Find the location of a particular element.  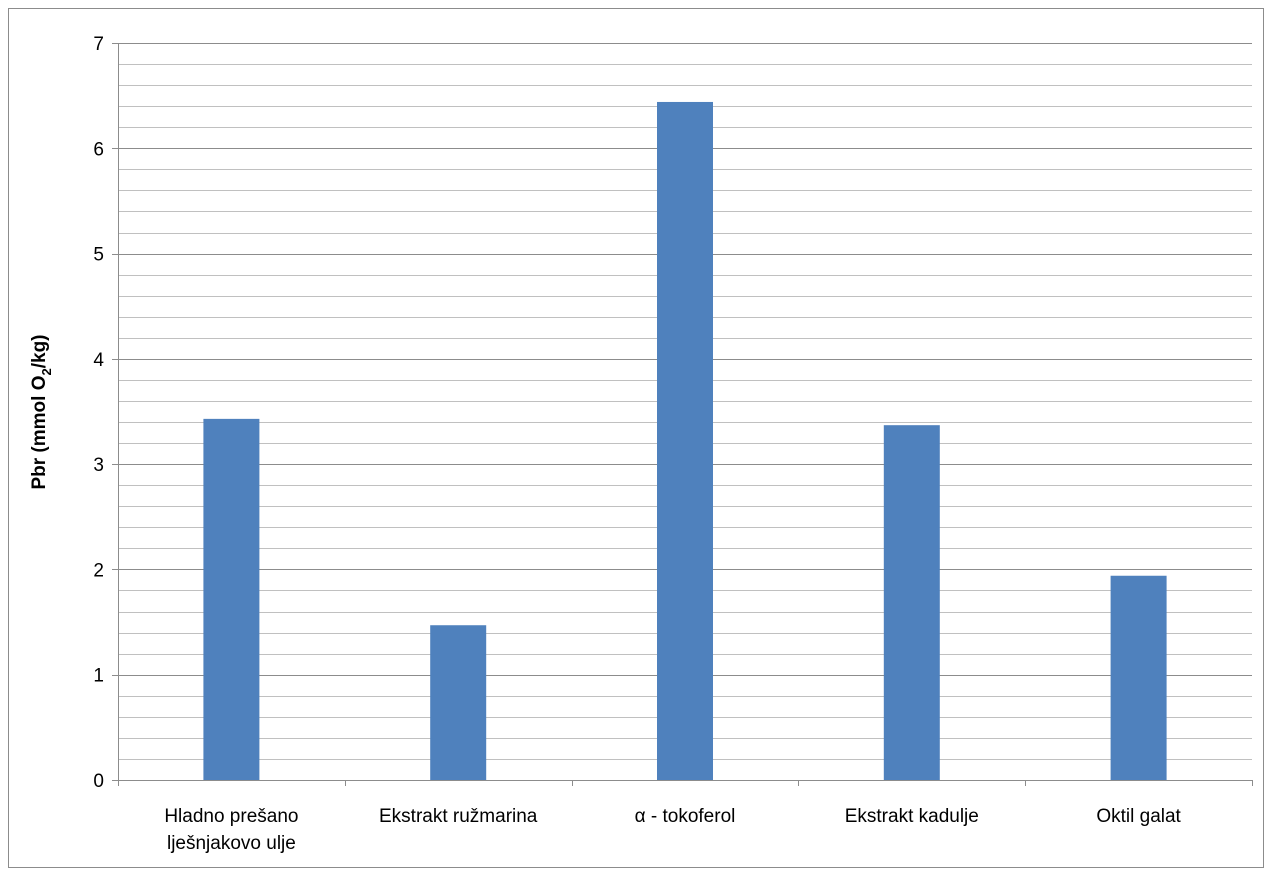

x-category-label: Ekstrakt ružmarina is located at coordinates (458, 816).